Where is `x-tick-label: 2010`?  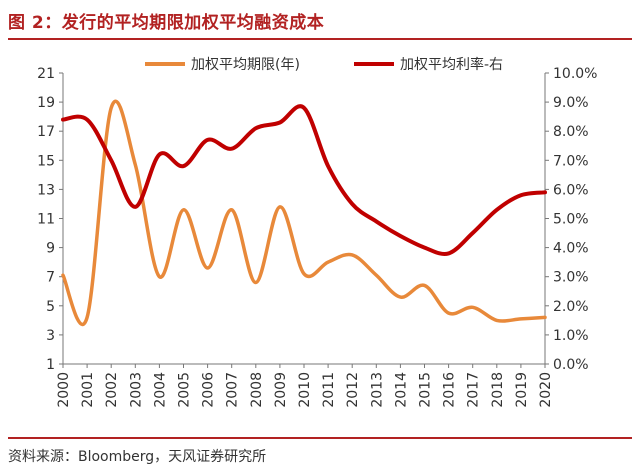
x-tick-label: 2010 is located at coordinates (305, 390).